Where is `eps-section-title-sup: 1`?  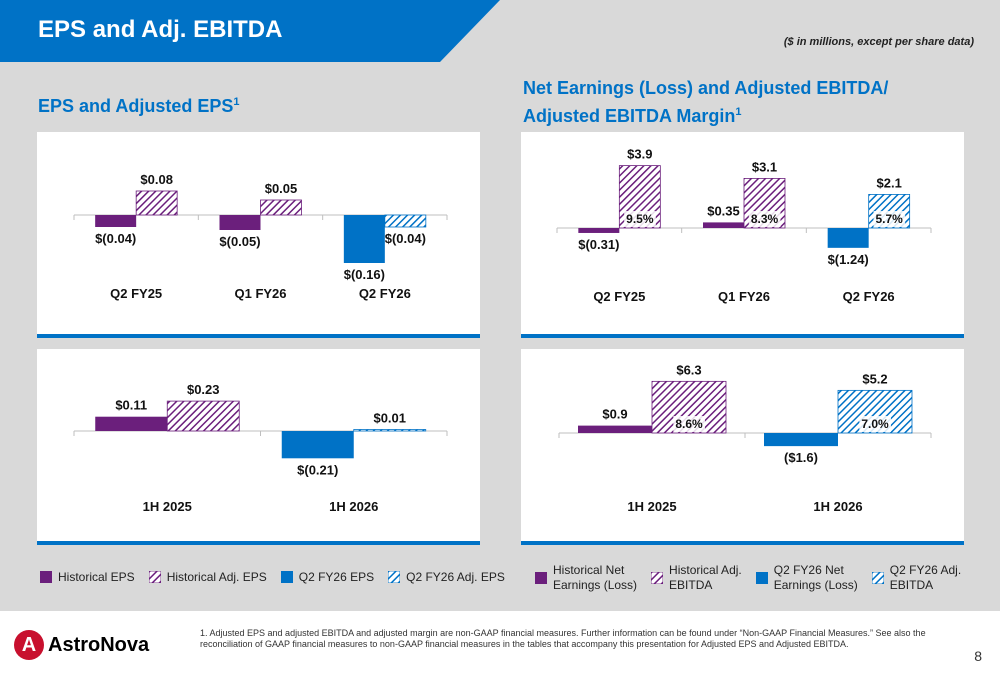 eps-section-title-sup: 1 is located at coordinates (236, 102).